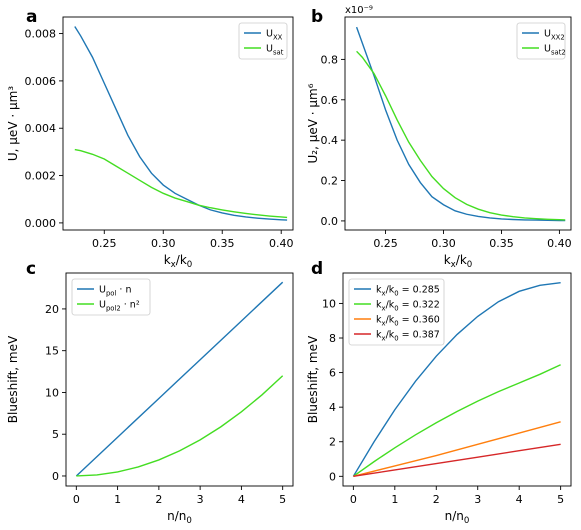 This screenshot has height=530, width=581. What do you see at coordinates (330, 140) in the screenshot?
I see `y-tick-label: 0.4` at bounding box center [330, 140].